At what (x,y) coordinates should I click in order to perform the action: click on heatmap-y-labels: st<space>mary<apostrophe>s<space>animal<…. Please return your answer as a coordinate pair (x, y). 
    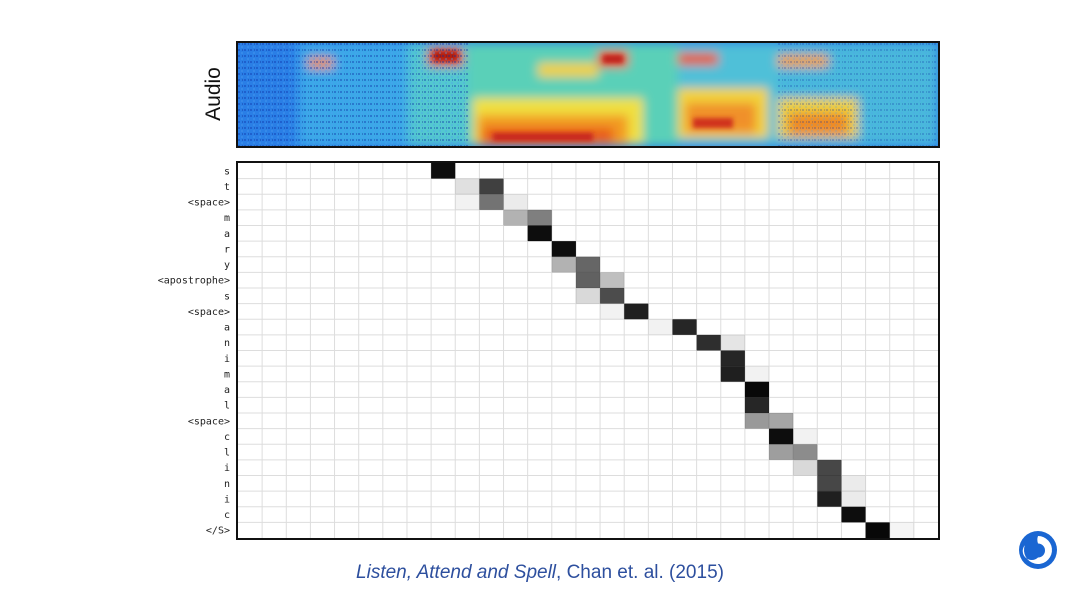
    Looking at the image, I should click on (194, 351).